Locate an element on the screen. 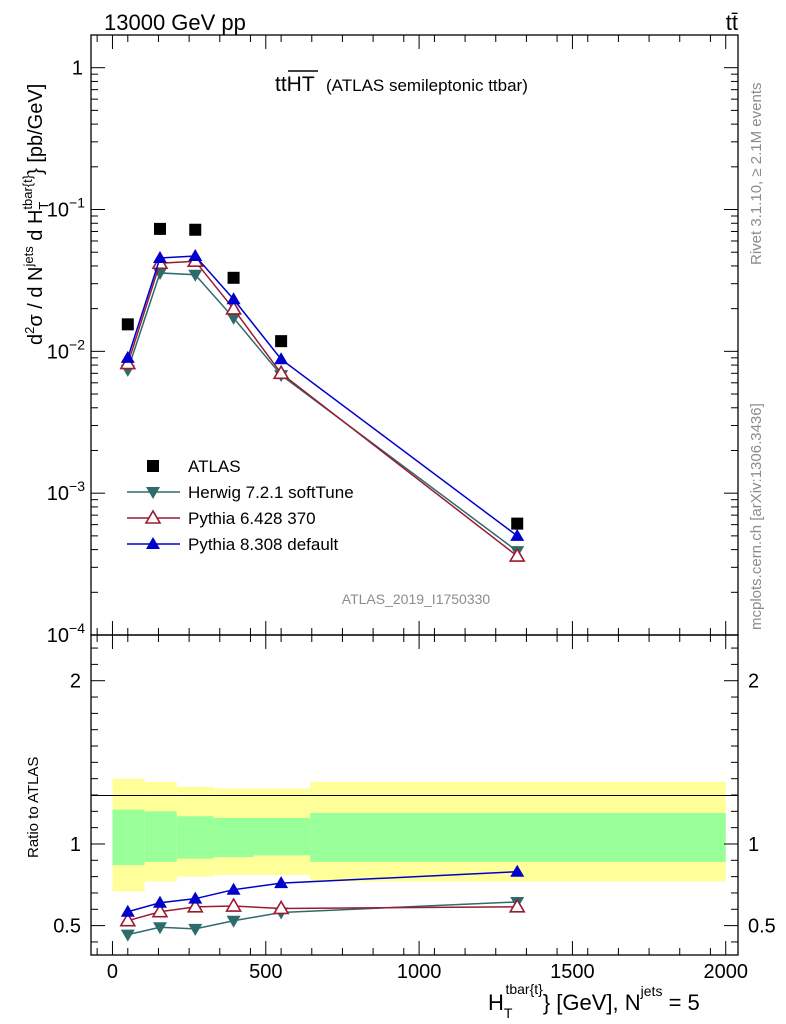 Image resolution: width=786 pixels, height=1024 pixels. legend-label: Pythia 8.308 default is located at coordinates (263, 544).